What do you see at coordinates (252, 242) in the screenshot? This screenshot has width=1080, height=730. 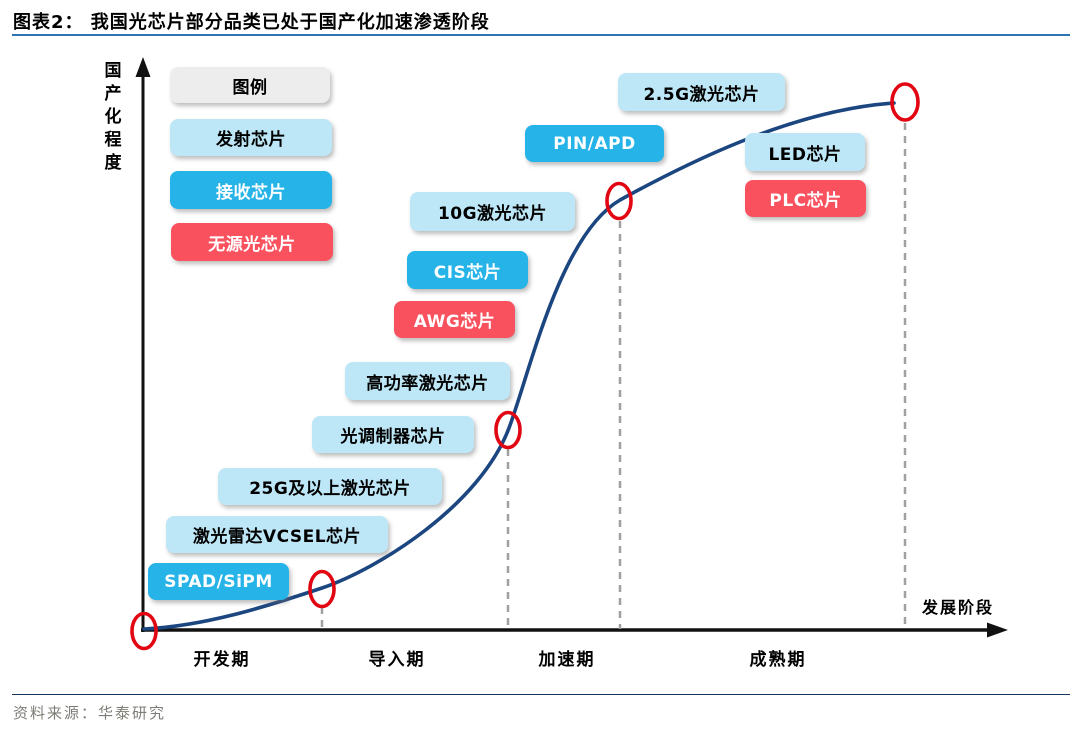 I see `legend-item-passive: 无源光芯片` at bounding box center [252, 242].